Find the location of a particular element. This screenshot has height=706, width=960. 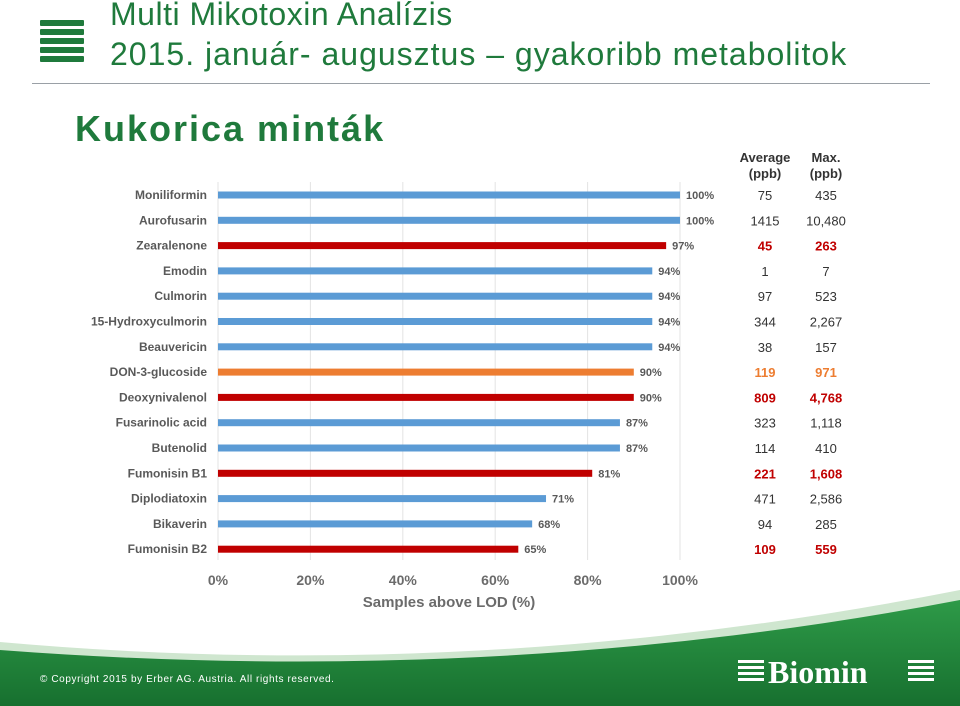

max-column-header: Max. is located at coordinates (826, 157).